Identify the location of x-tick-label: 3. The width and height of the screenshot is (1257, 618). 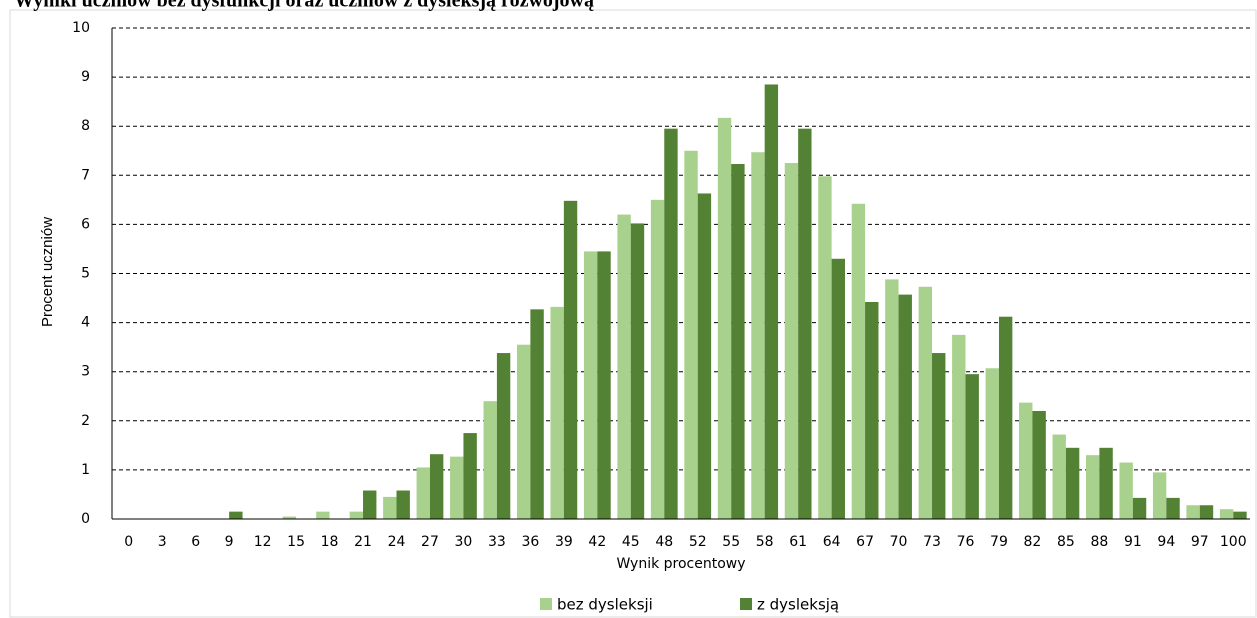
(162, 542).